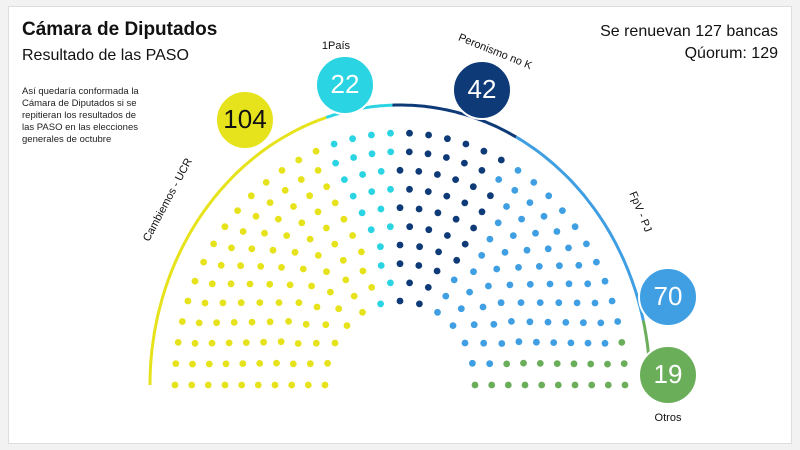  I want to click on party-value: 70, so click(668, 296).